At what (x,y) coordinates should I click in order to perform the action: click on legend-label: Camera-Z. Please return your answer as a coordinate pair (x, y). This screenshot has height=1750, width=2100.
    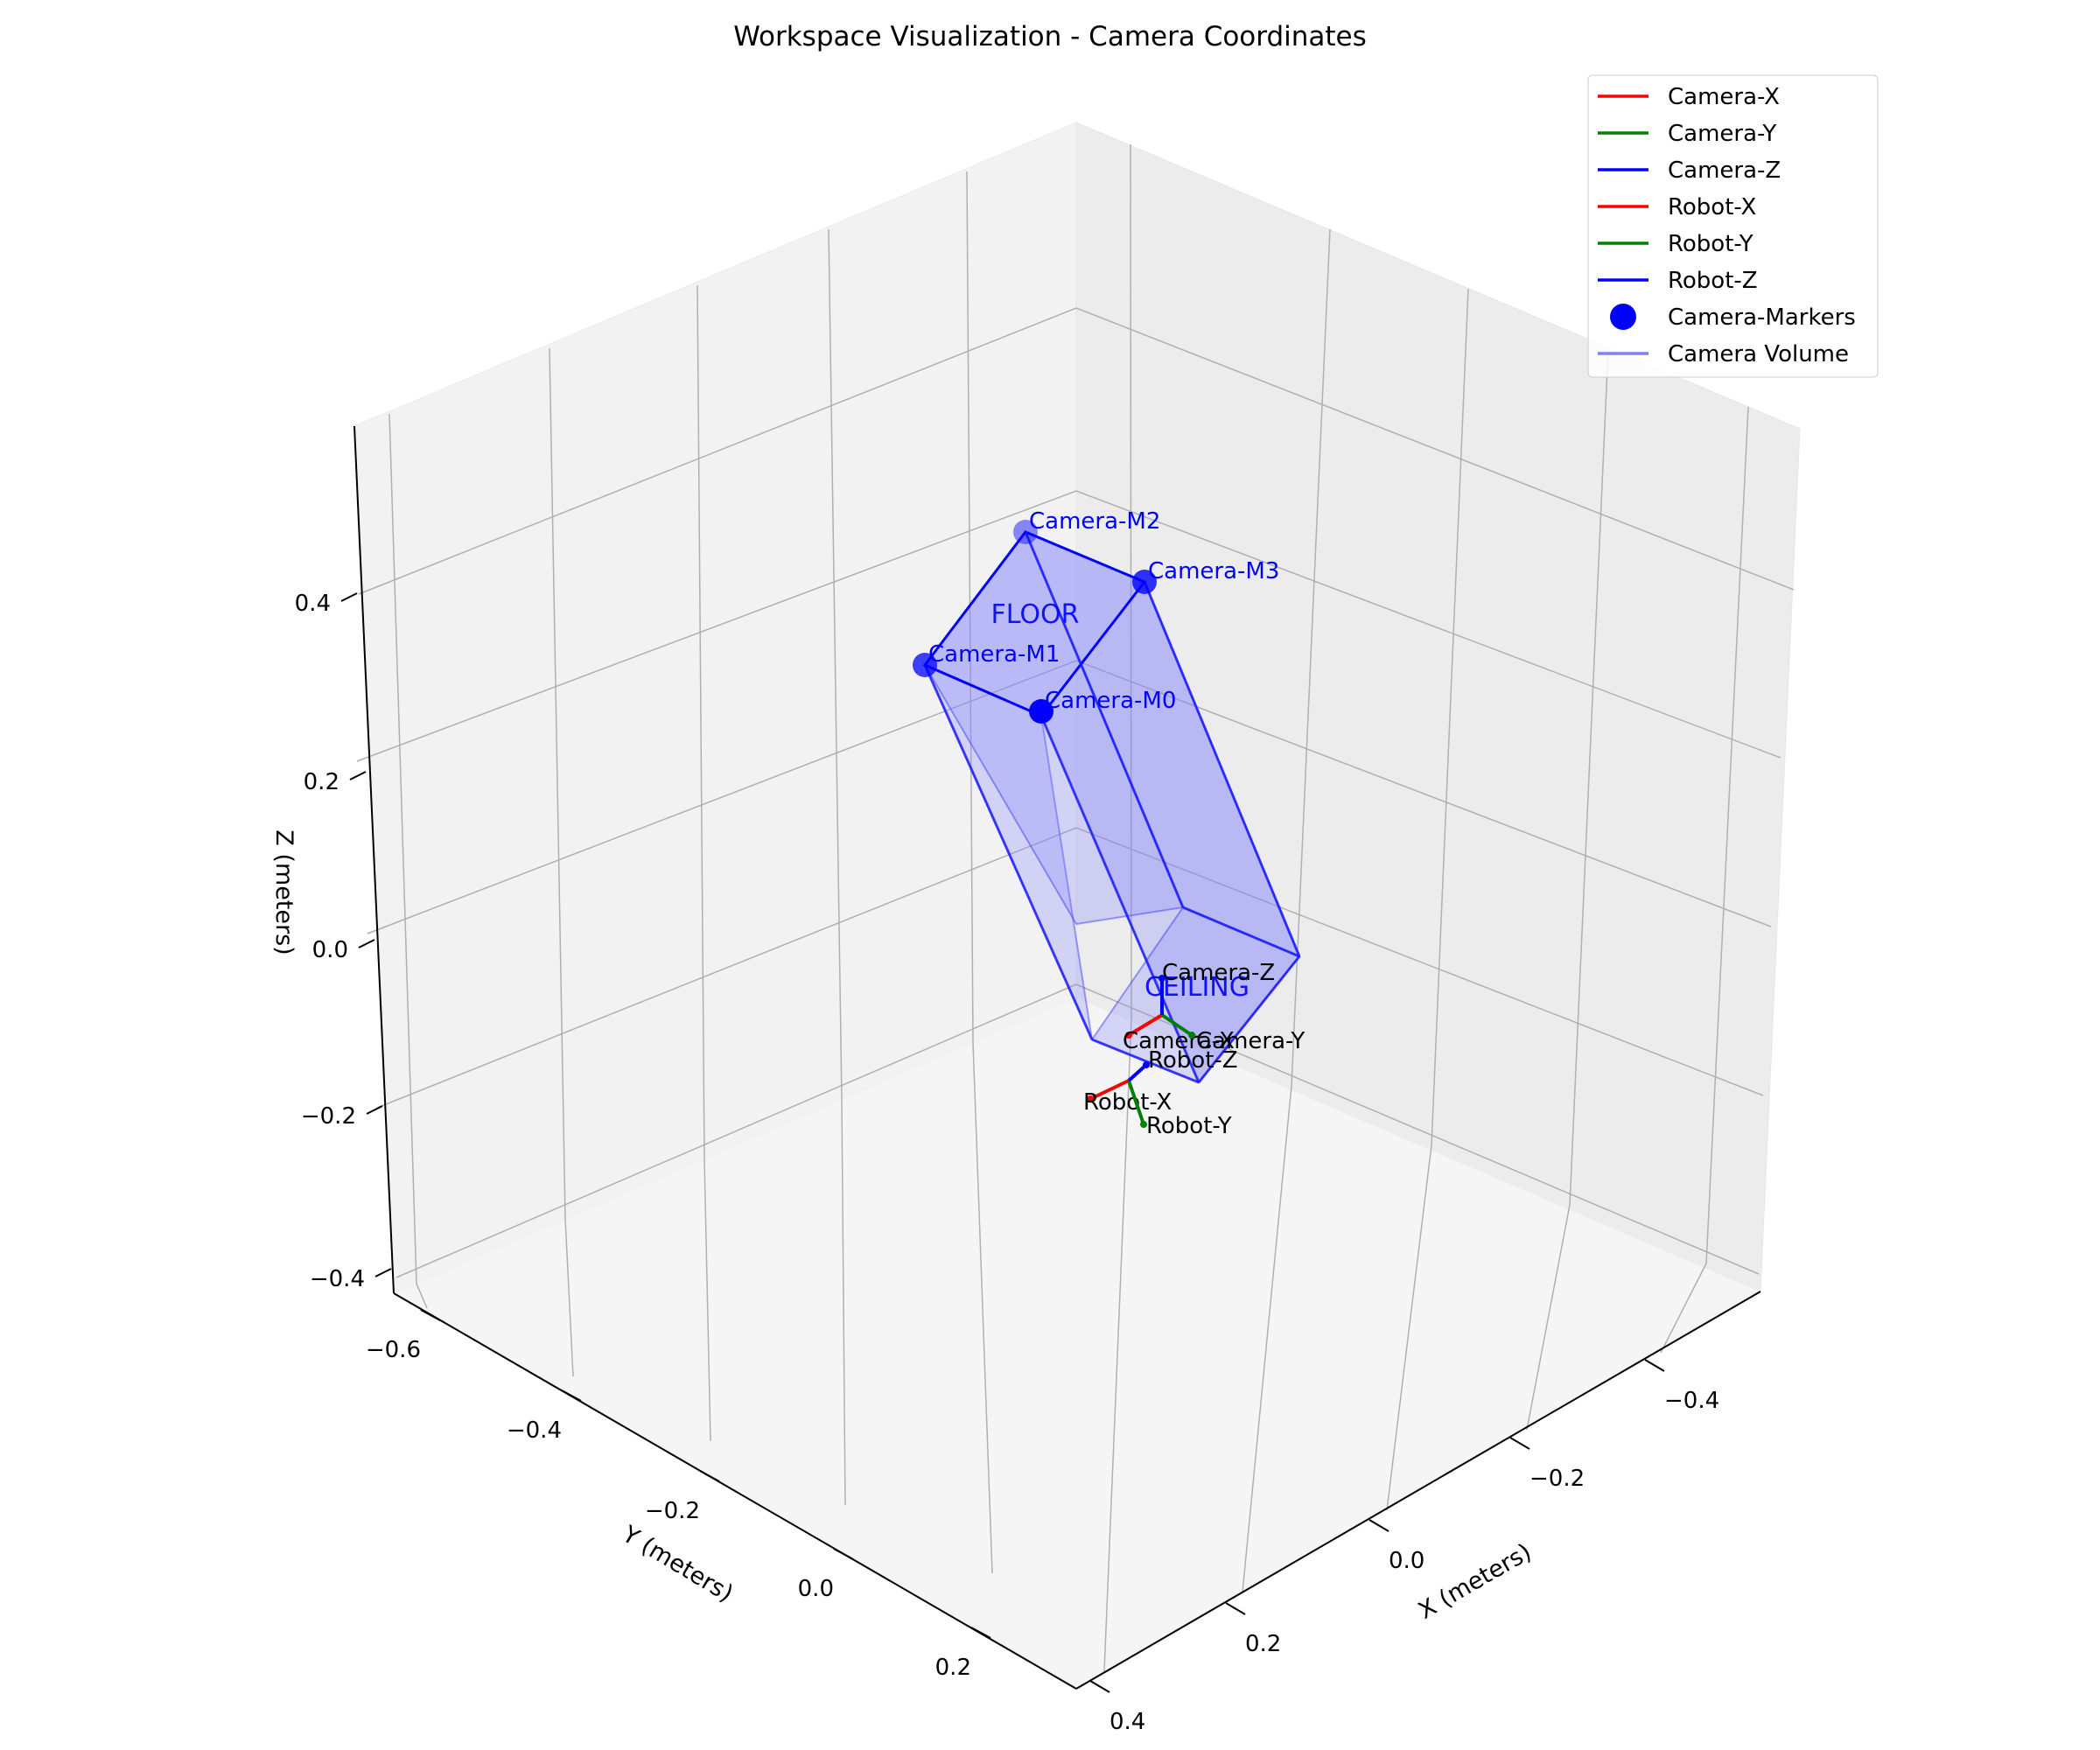
    Looking at the image, I should click on (1724, 171).